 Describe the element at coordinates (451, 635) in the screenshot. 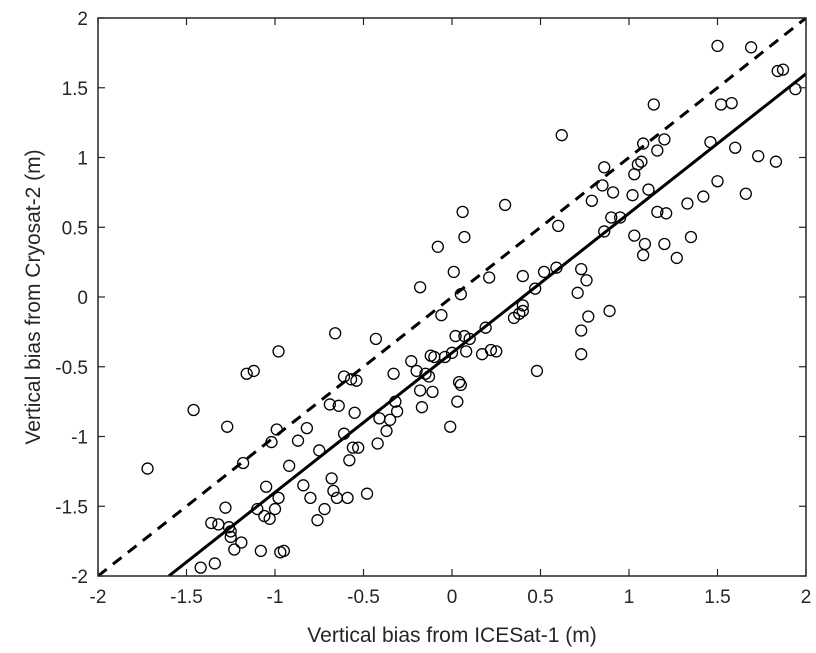

I see `x-axis-title: Vertical bias from ICESat-1 (m)` at that location.